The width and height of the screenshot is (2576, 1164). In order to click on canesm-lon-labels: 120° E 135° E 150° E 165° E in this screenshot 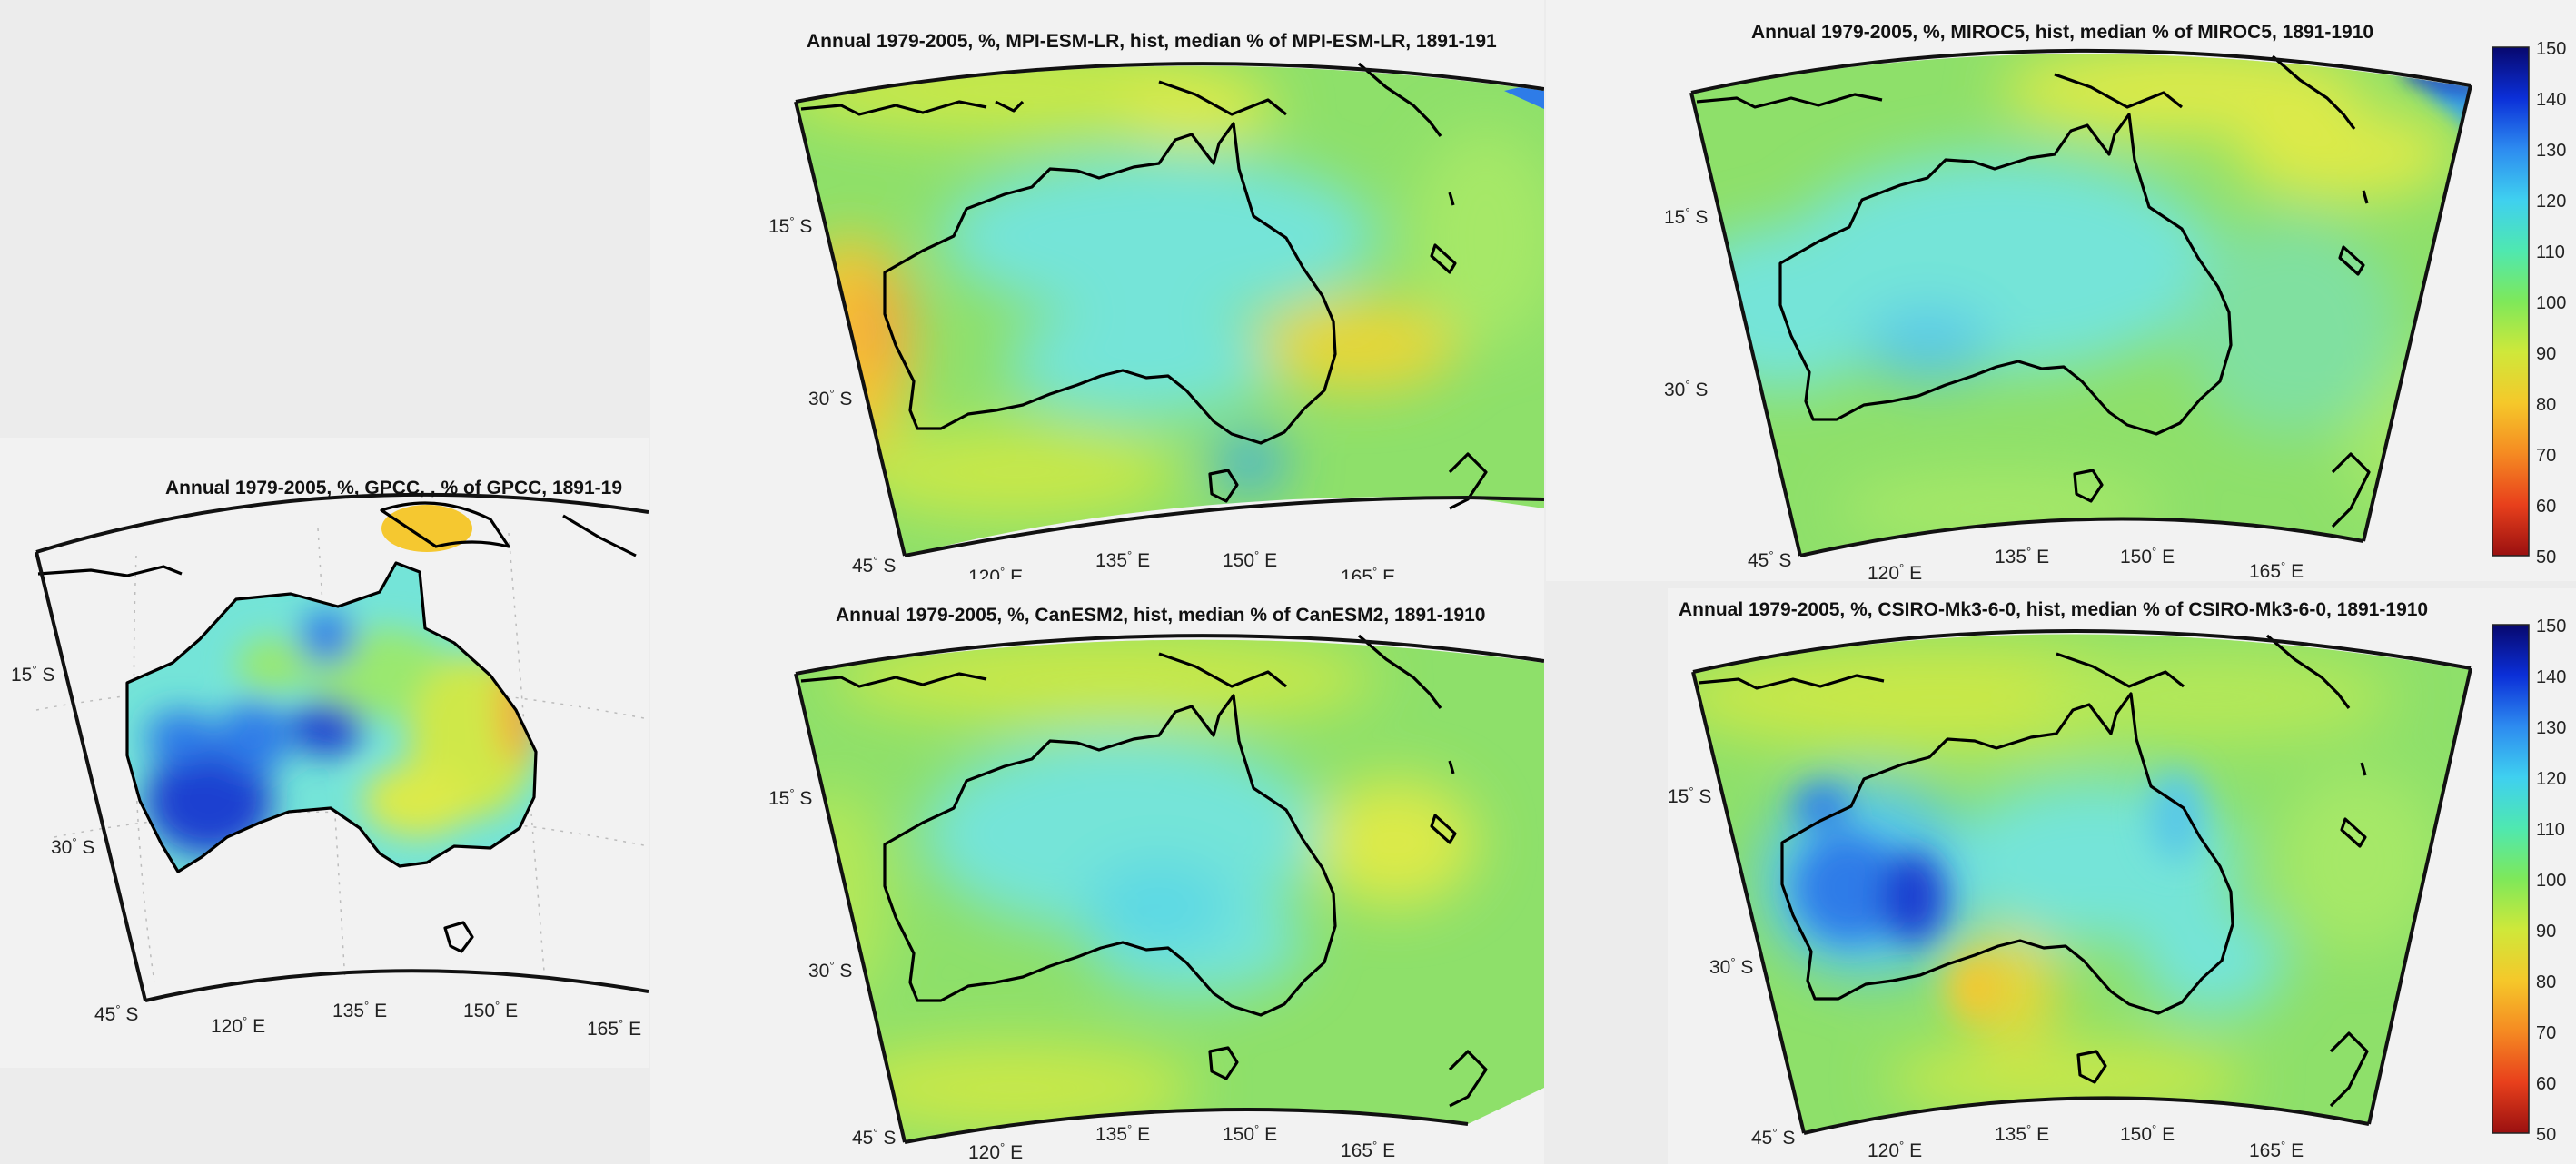, I will do `click(1181, 1143)`.